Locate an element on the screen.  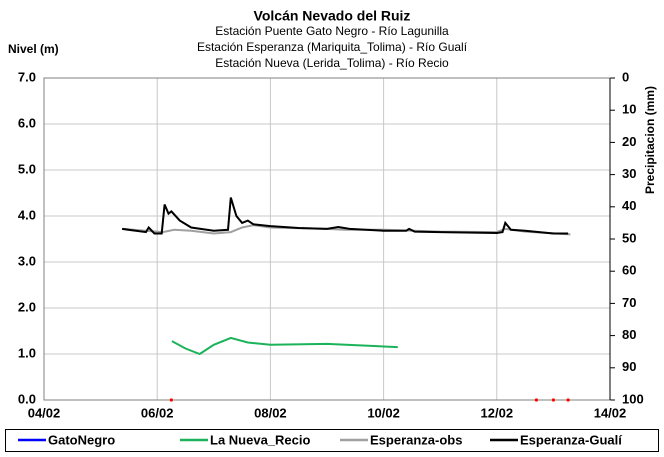
y2-tick-label: 90 is located at coordinates (629, 366).